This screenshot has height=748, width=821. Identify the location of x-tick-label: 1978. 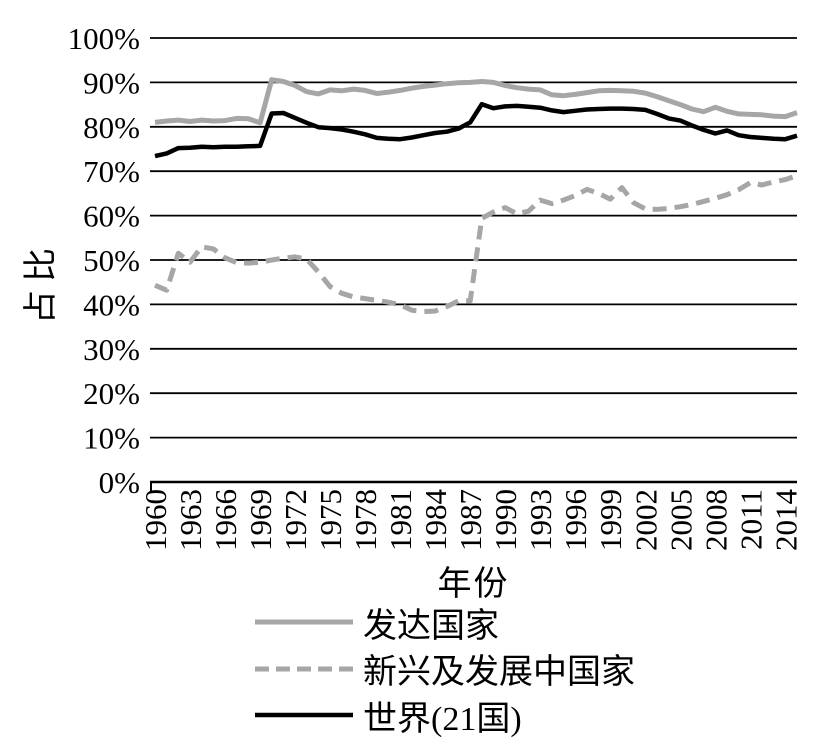
(365, 520).